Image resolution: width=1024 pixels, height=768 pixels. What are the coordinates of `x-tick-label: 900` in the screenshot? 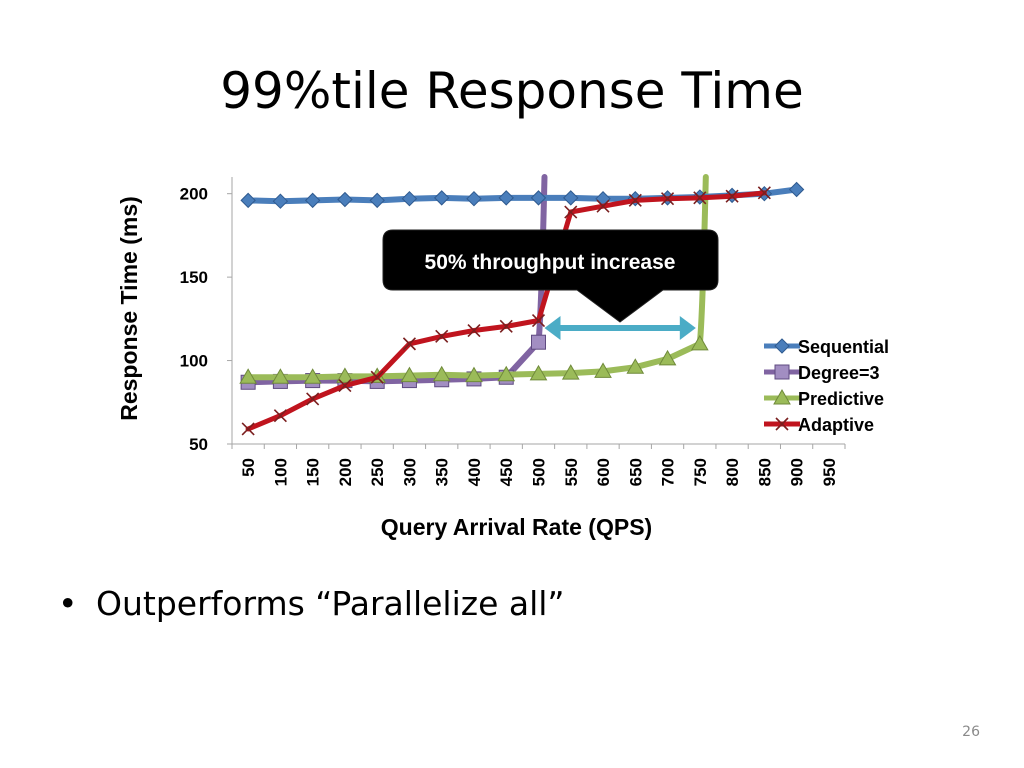 It's located at (797, 472).